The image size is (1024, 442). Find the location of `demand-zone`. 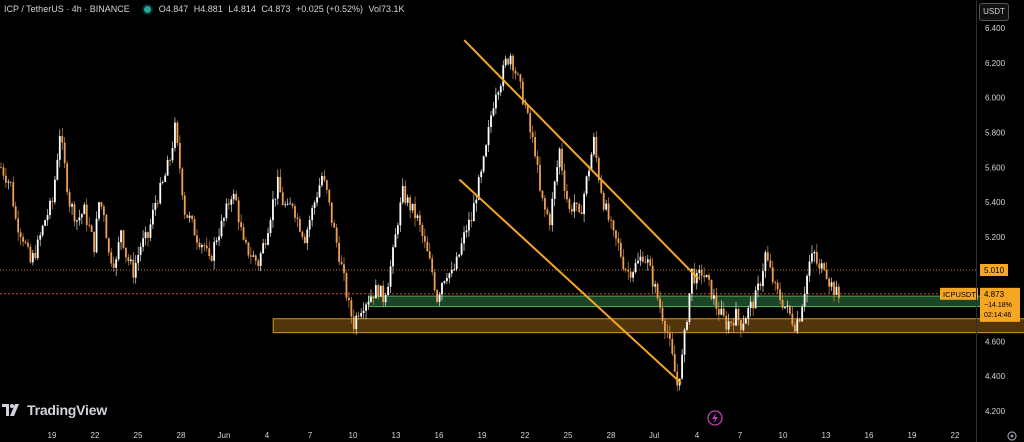

demand-zone is located at coordinates (648, 326).